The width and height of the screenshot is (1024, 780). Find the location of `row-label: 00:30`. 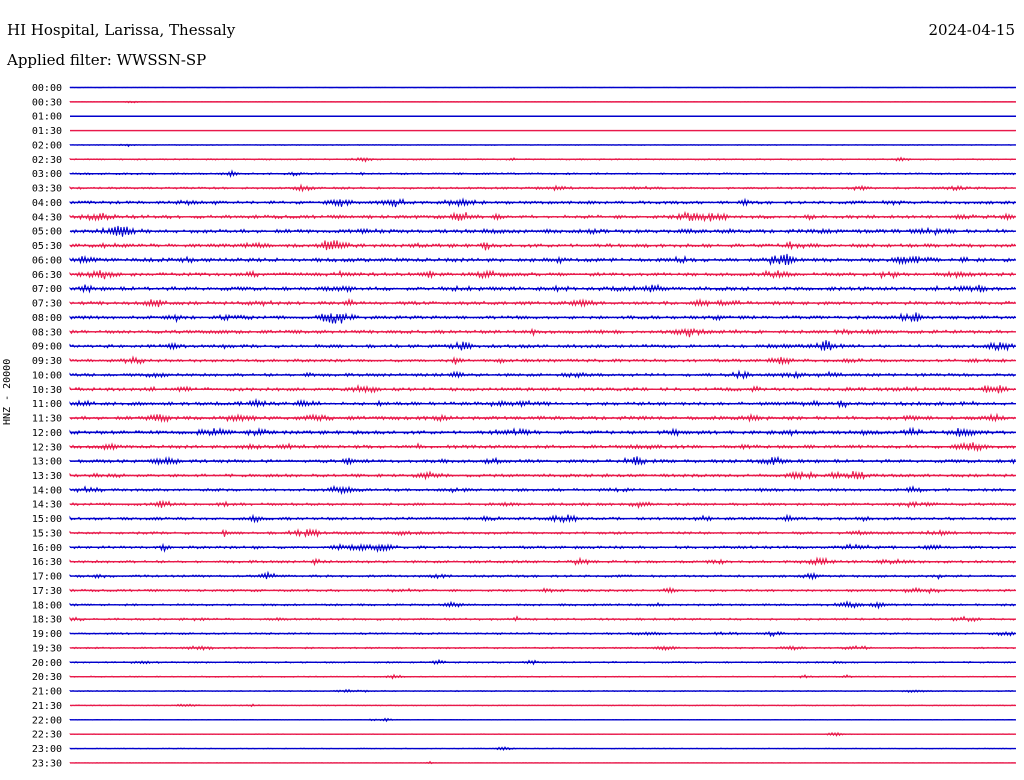

row-label: 00:30 is located at coordinates (47, 102).